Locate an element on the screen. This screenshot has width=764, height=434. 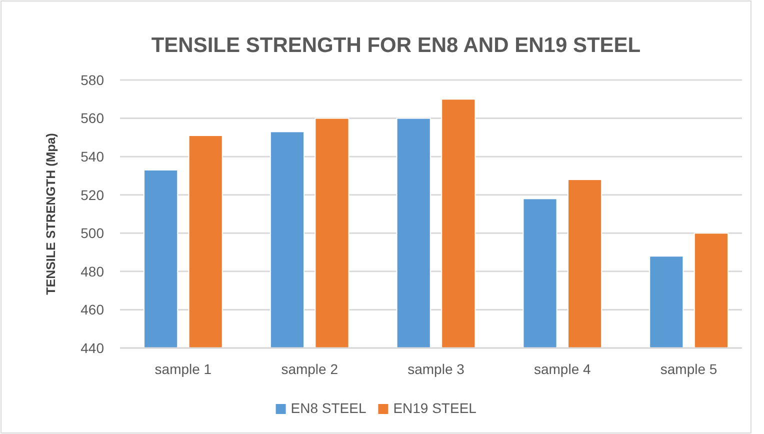
y-tick-label: 540 is located at coordinates (92, 156).